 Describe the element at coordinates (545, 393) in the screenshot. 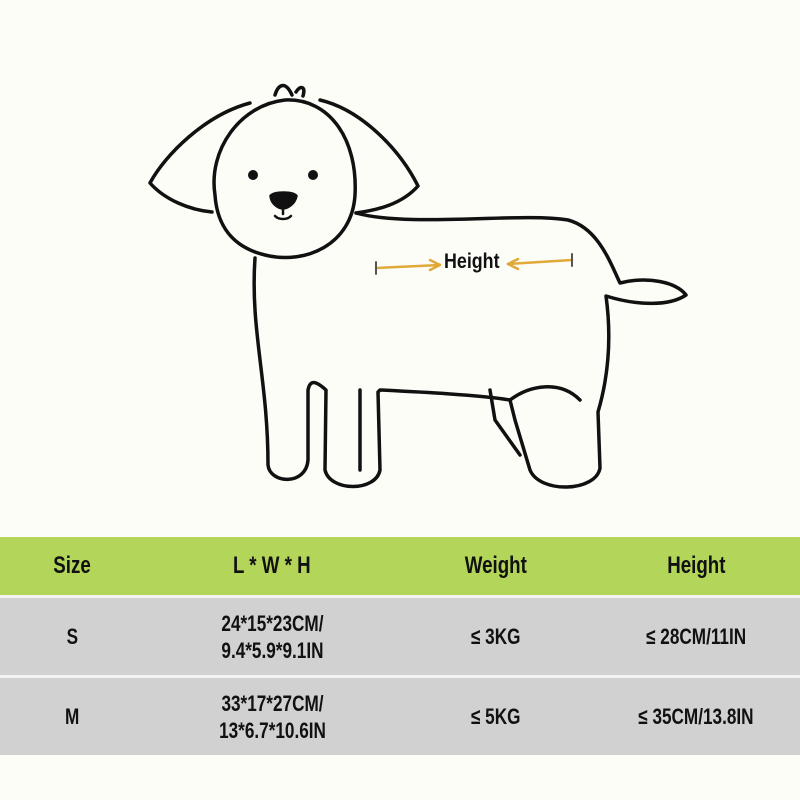

I see `dog-belly` at that location.